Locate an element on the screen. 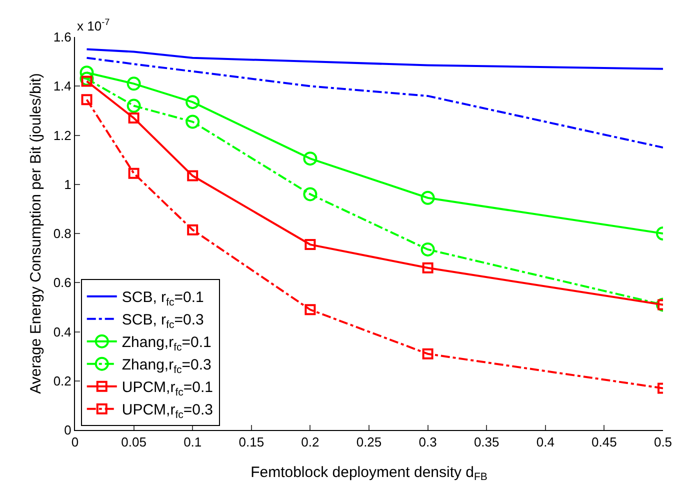 The image size is (676, 483). legend-label: Zhang,r$_{fc}$=0.3 is located at coordinates (167, 366).